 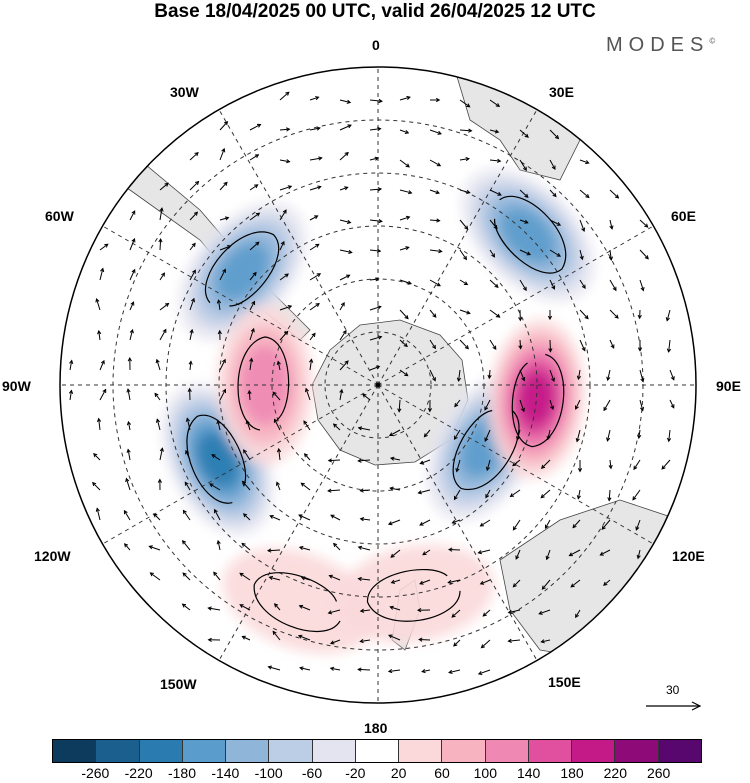 I want to click on colorbar-label: 260, so click(x=658, y=773).